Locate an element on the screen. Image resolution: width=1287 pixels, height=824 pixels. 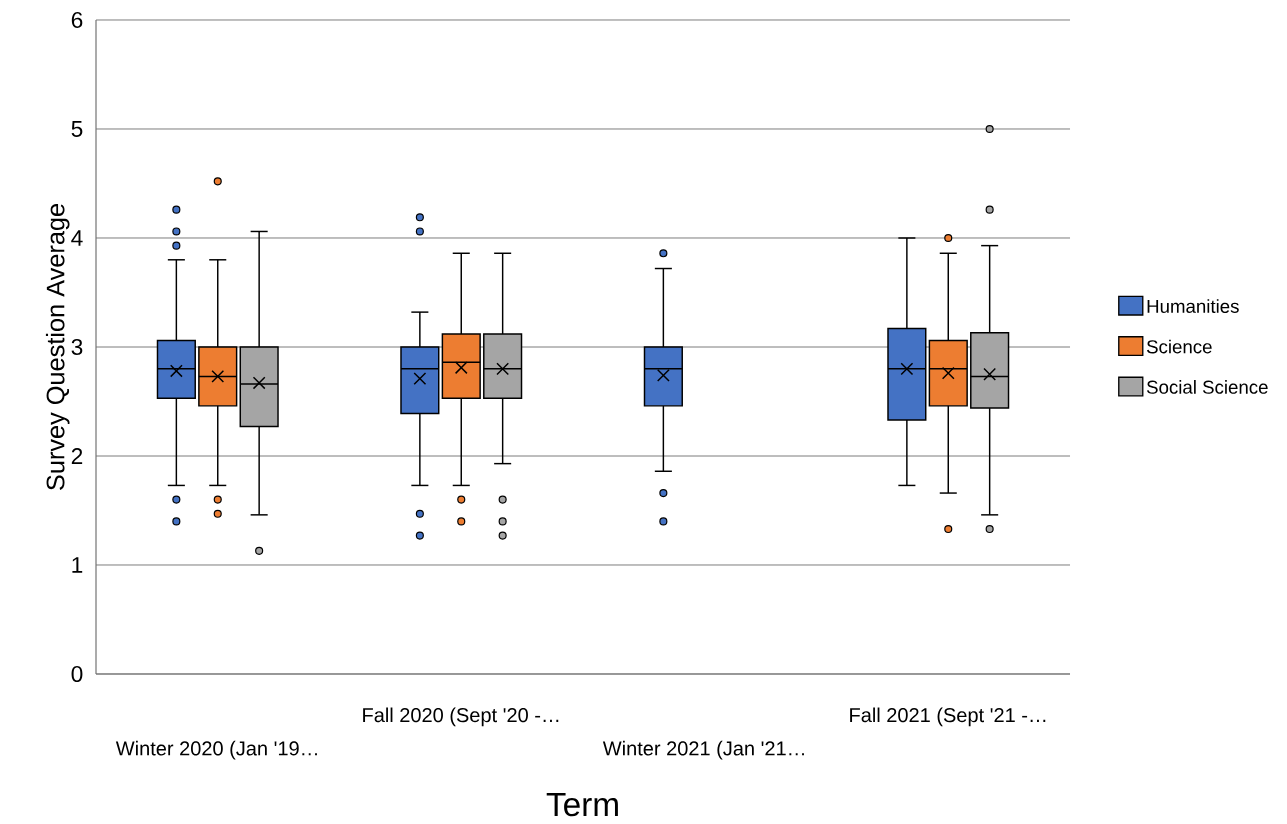
legend-label: Science is located at coordinates (1179, 346).